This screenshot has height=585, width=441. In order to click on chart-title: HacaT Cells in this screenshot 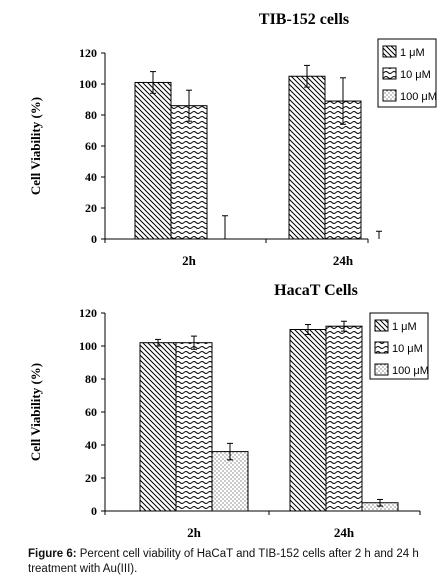, I will do `click(316, 290)`.